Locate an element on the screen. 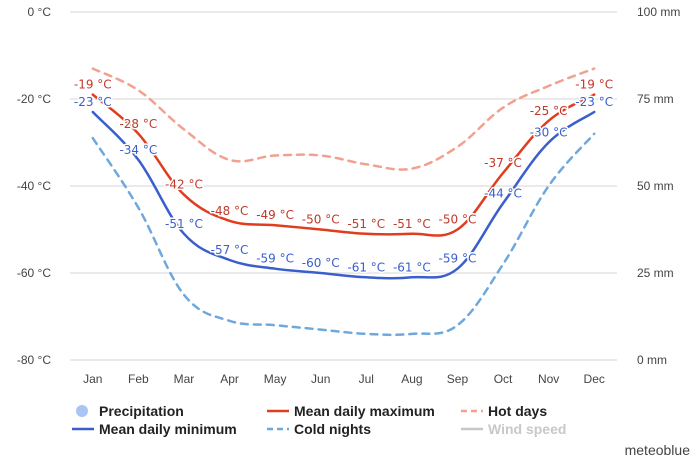  y-tick-label: -40 °C is located at coordinates (34, 186).